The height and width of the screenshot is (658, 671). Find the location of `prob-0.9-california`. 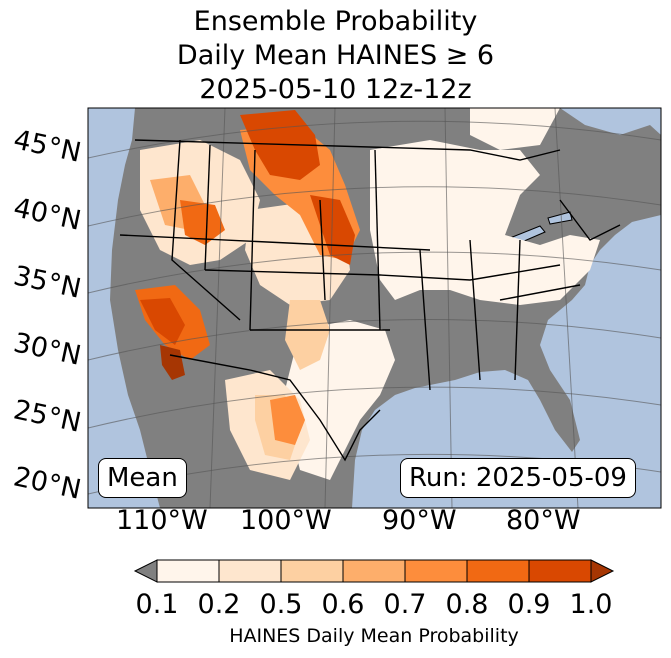

prob-0.9-california is located at coordinates (162, 321).